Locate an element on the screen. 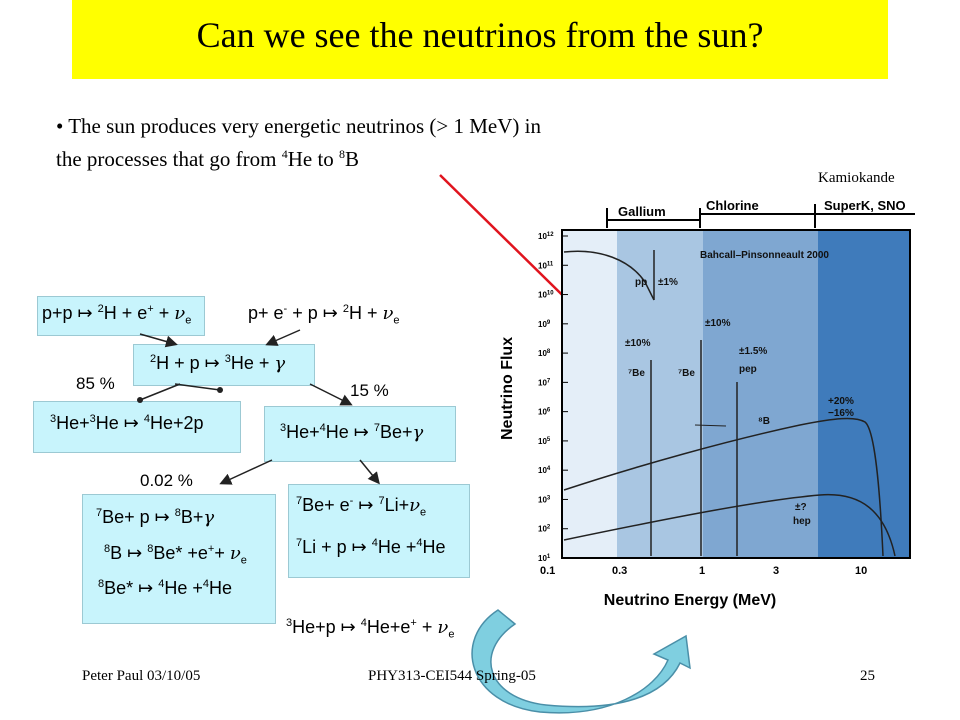 The image size is (960, 720). branch-15-pct: 15 % is located at coordinates (369, 390).